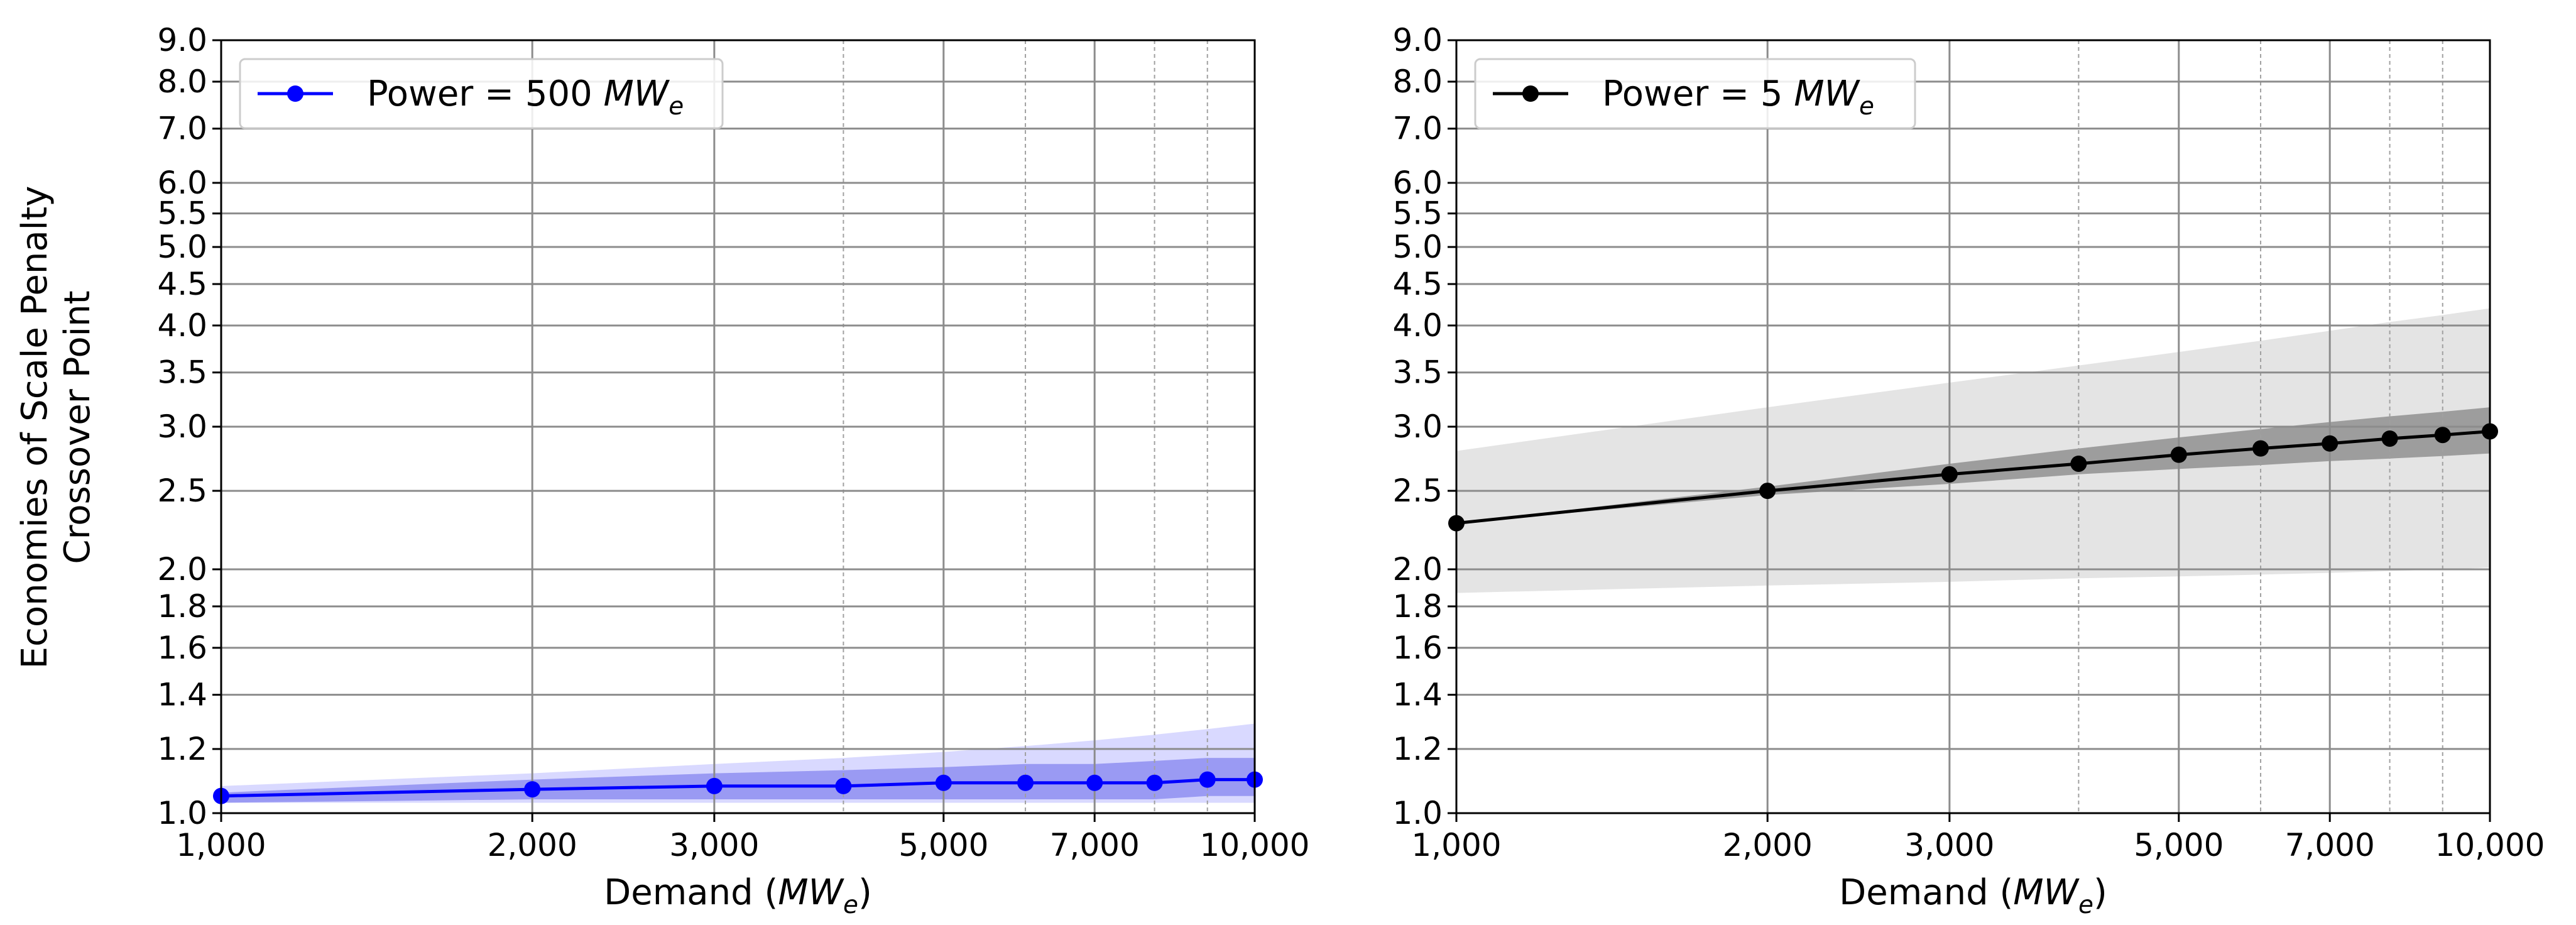  Describe the element at coordinates (77, 427) in the screenshot. I see `figure-ylabel-line2: Crossover Point` at that location.